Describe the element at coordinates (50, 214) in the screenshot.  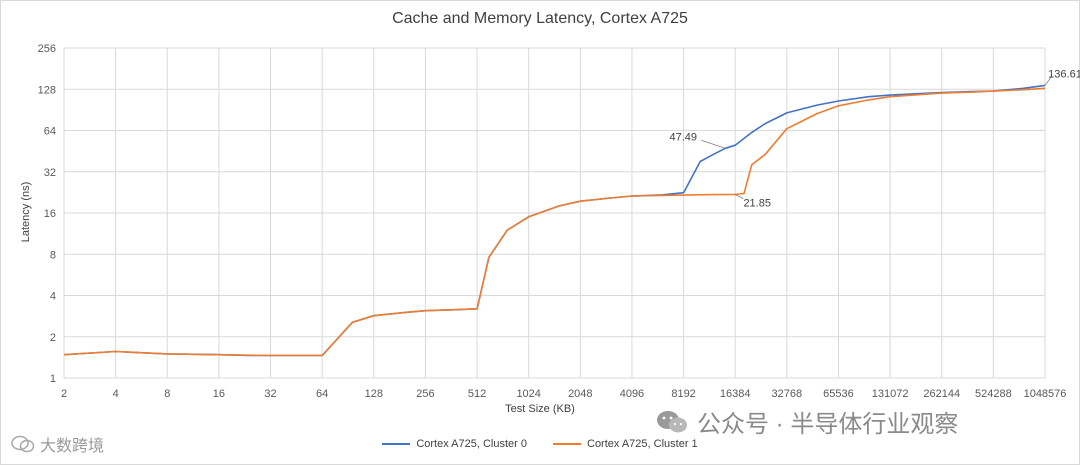
I see `y-tick-label: 16` at that location.